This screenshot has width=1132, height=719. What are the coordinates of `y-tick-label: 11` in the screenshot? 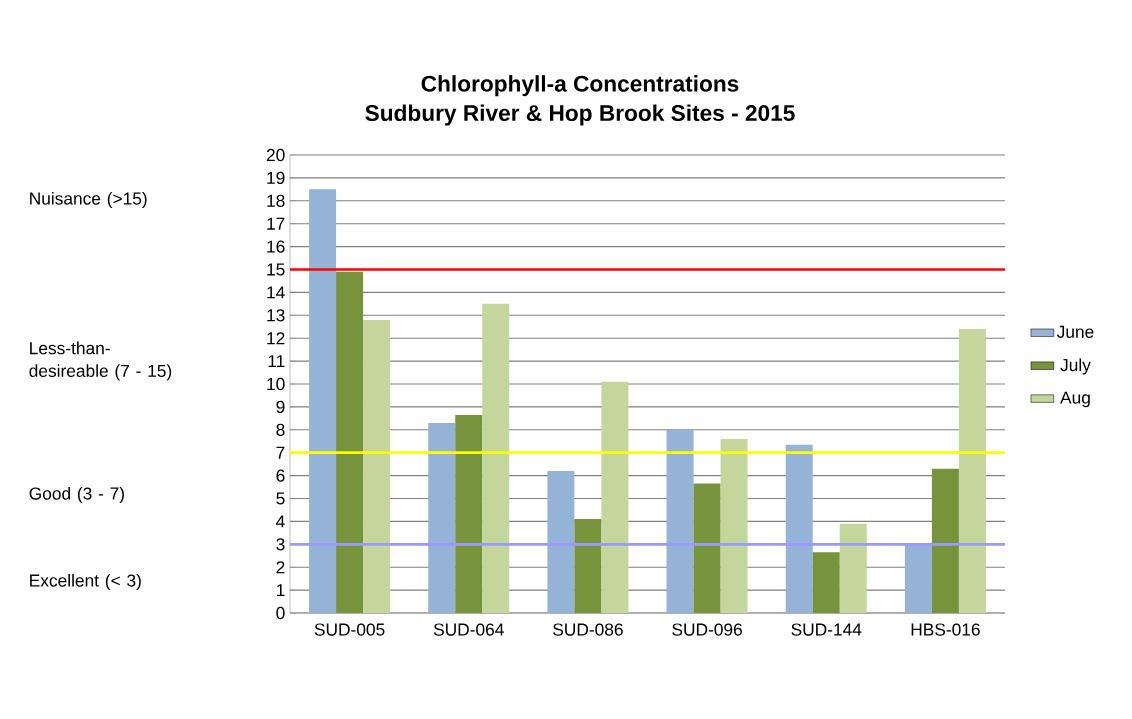 It's located at (276, 361).